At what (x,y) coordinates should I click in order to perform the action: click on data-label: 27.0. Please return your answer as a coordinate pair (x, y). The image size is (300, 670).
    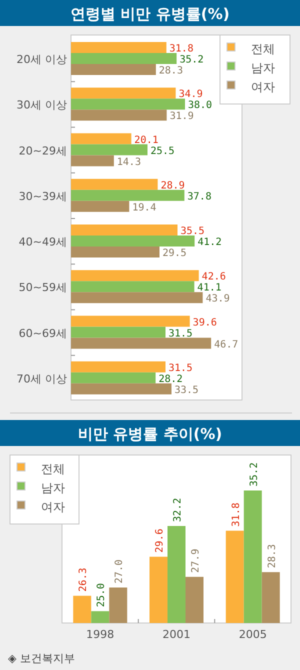
    Looking at the image, I should click on (120, 571).